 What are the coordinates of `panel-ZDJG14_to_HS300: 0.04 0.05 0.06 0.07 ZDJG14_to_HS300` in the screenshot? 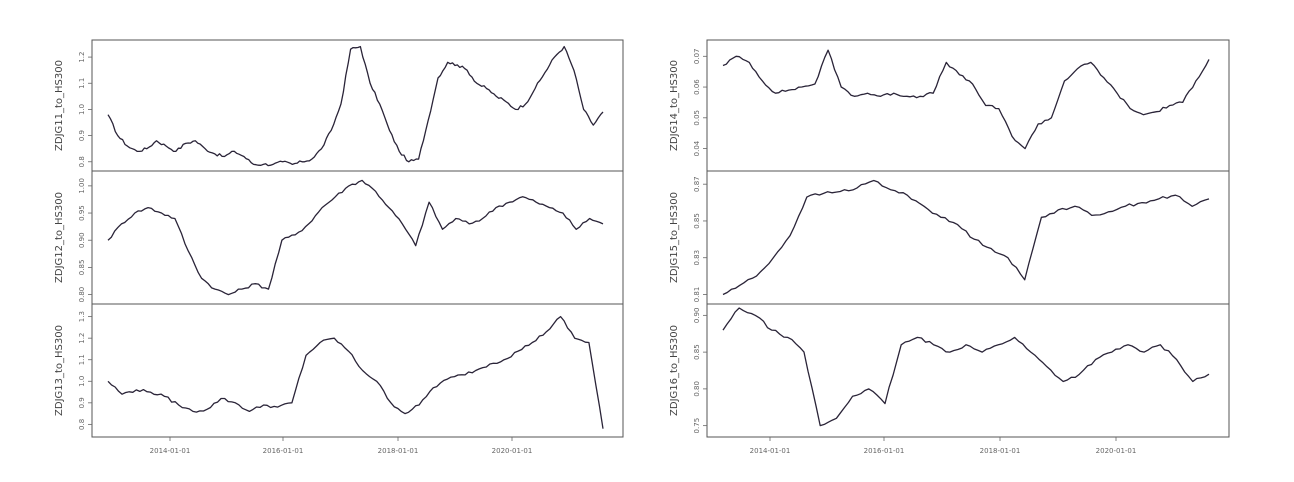 It's located at (949, 105).